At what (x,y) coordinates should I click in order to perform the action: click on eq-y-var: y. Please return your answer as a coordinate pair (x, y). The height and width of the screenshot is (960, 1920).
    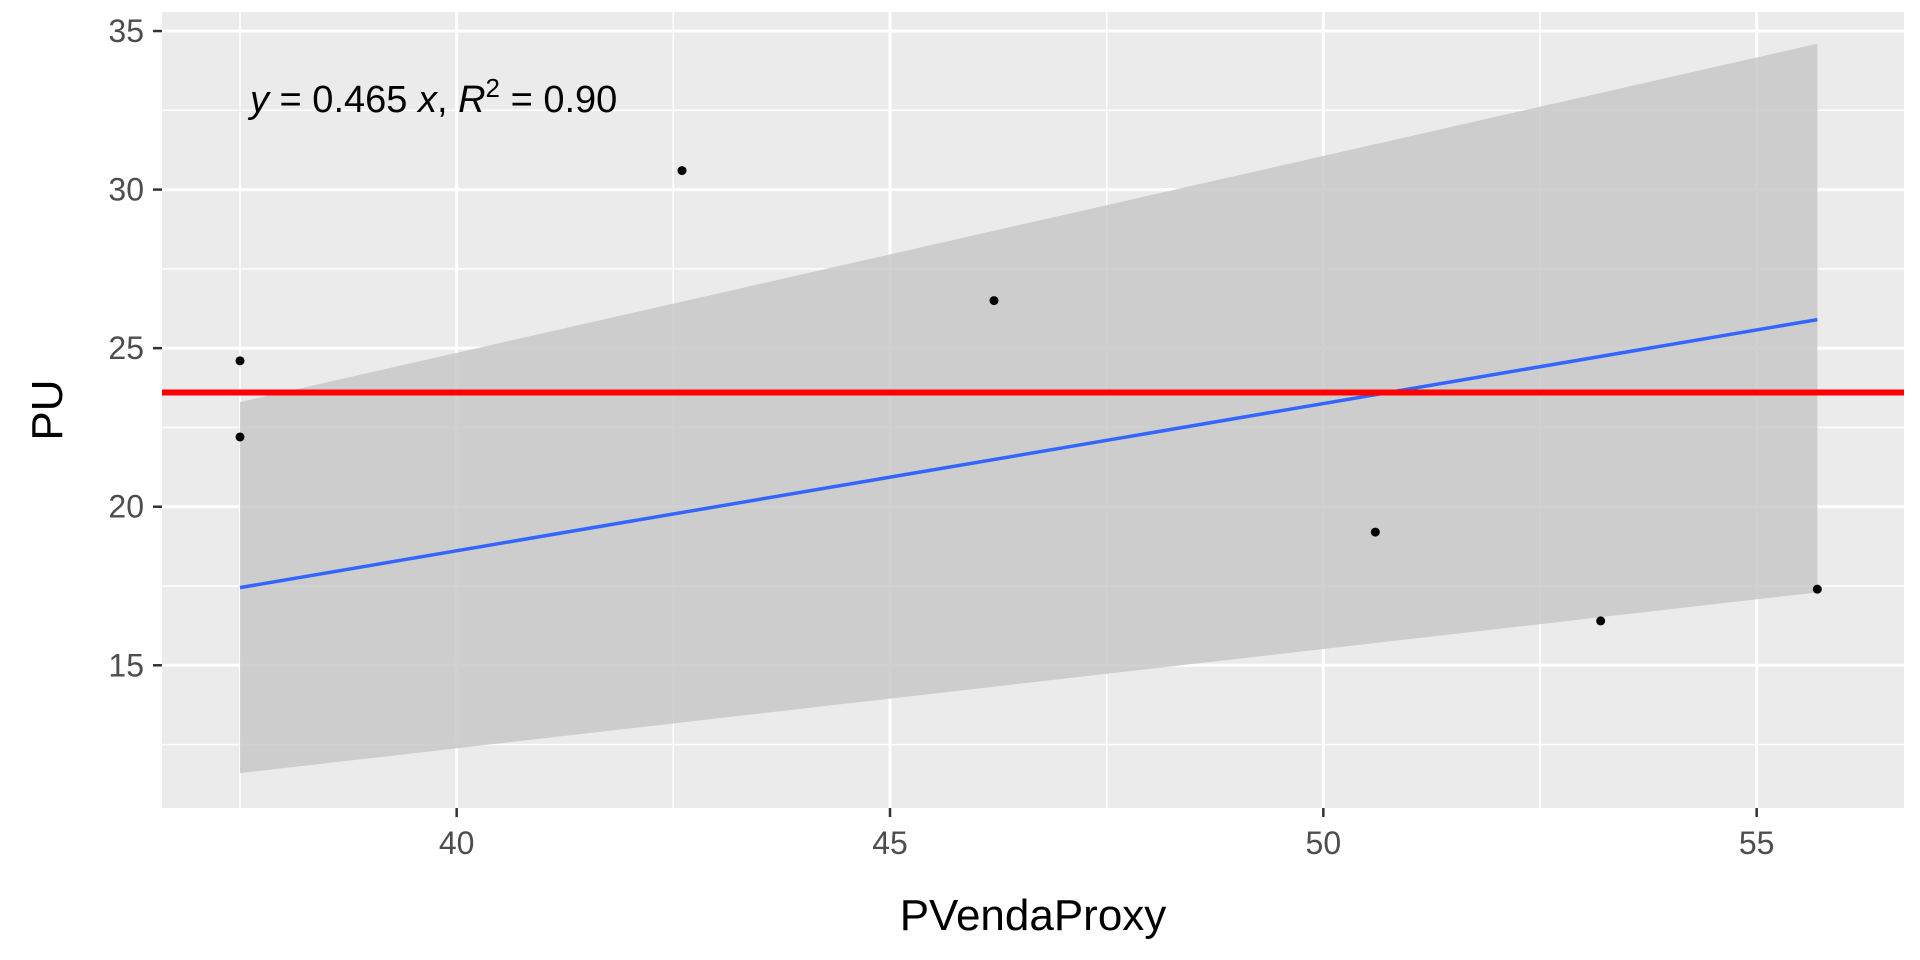
    Looking at the image, I should click on (259, 100).